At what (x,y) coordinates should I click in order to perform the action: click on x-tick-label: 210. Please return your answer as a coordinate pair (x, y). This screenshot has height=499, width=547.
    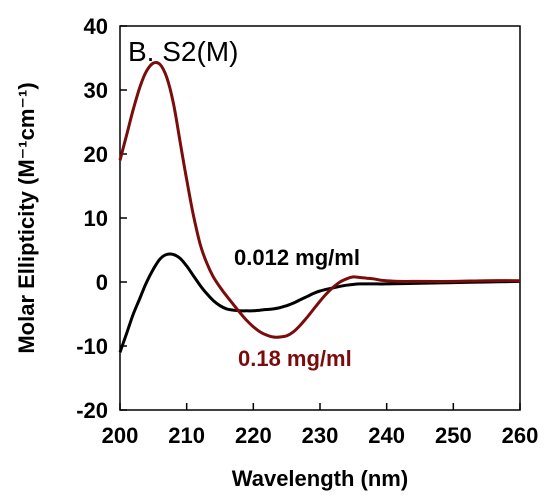
    Looking at the image, I should click on (186, 435).